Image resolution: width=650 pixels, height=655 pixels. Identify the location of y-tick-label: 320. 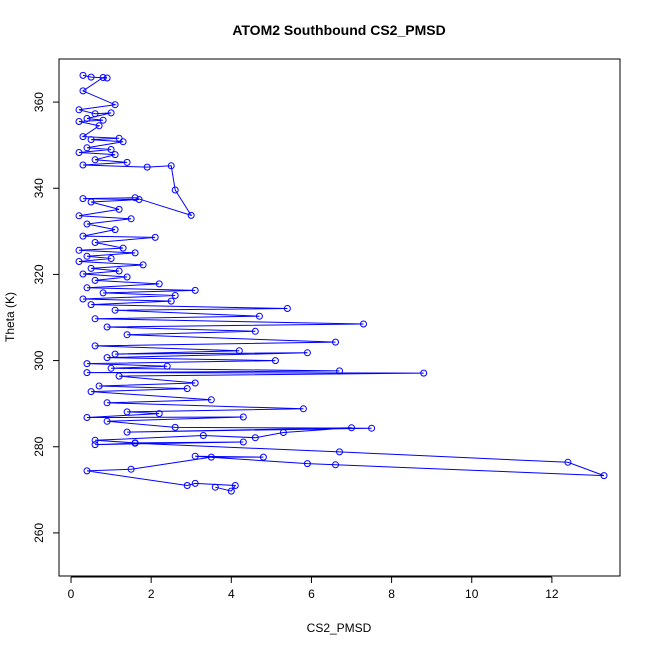
(39, 274).